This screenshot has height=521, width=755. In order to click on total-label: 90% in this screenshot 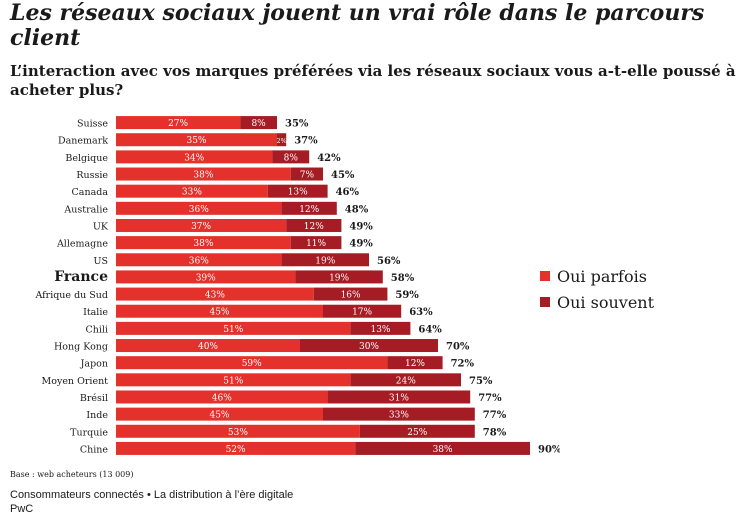, I will do `click(549, 449)`.